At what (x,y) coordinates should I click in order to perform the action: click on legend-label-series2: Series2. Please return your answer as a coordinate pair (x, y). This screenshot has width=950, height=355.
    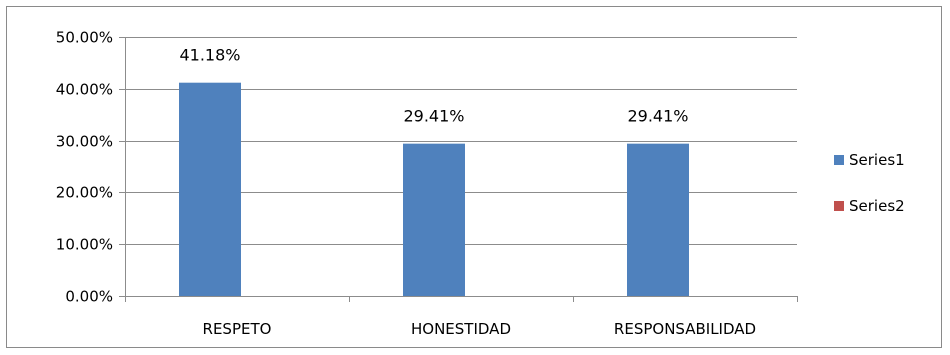
    Looking at the image, I should click on (877, 206).